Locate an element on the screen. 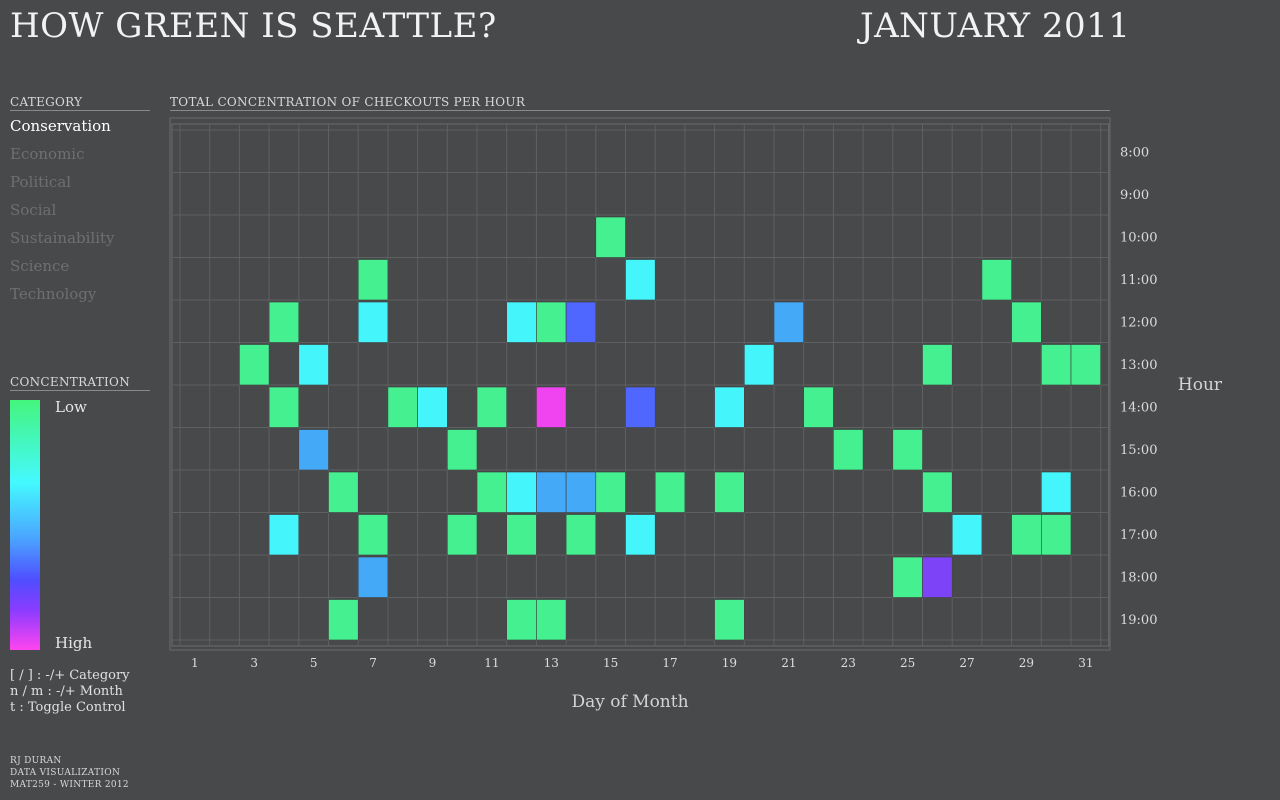 The image size is (1280, 800). category-item-sustainability: Sustainability is located at coordinates (62, 238).